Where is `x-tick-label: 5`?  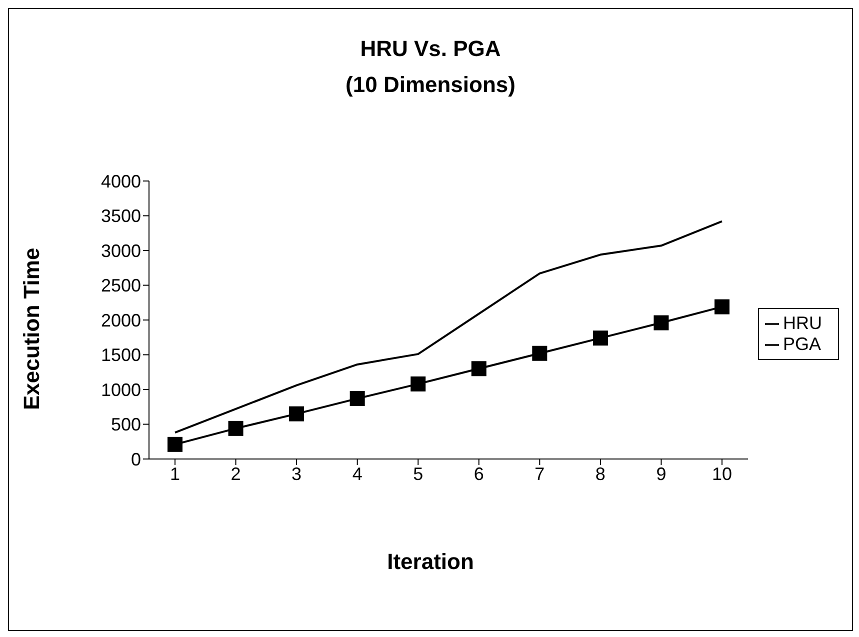 x-tick-label: 5 is located at coordinates (418, 474).